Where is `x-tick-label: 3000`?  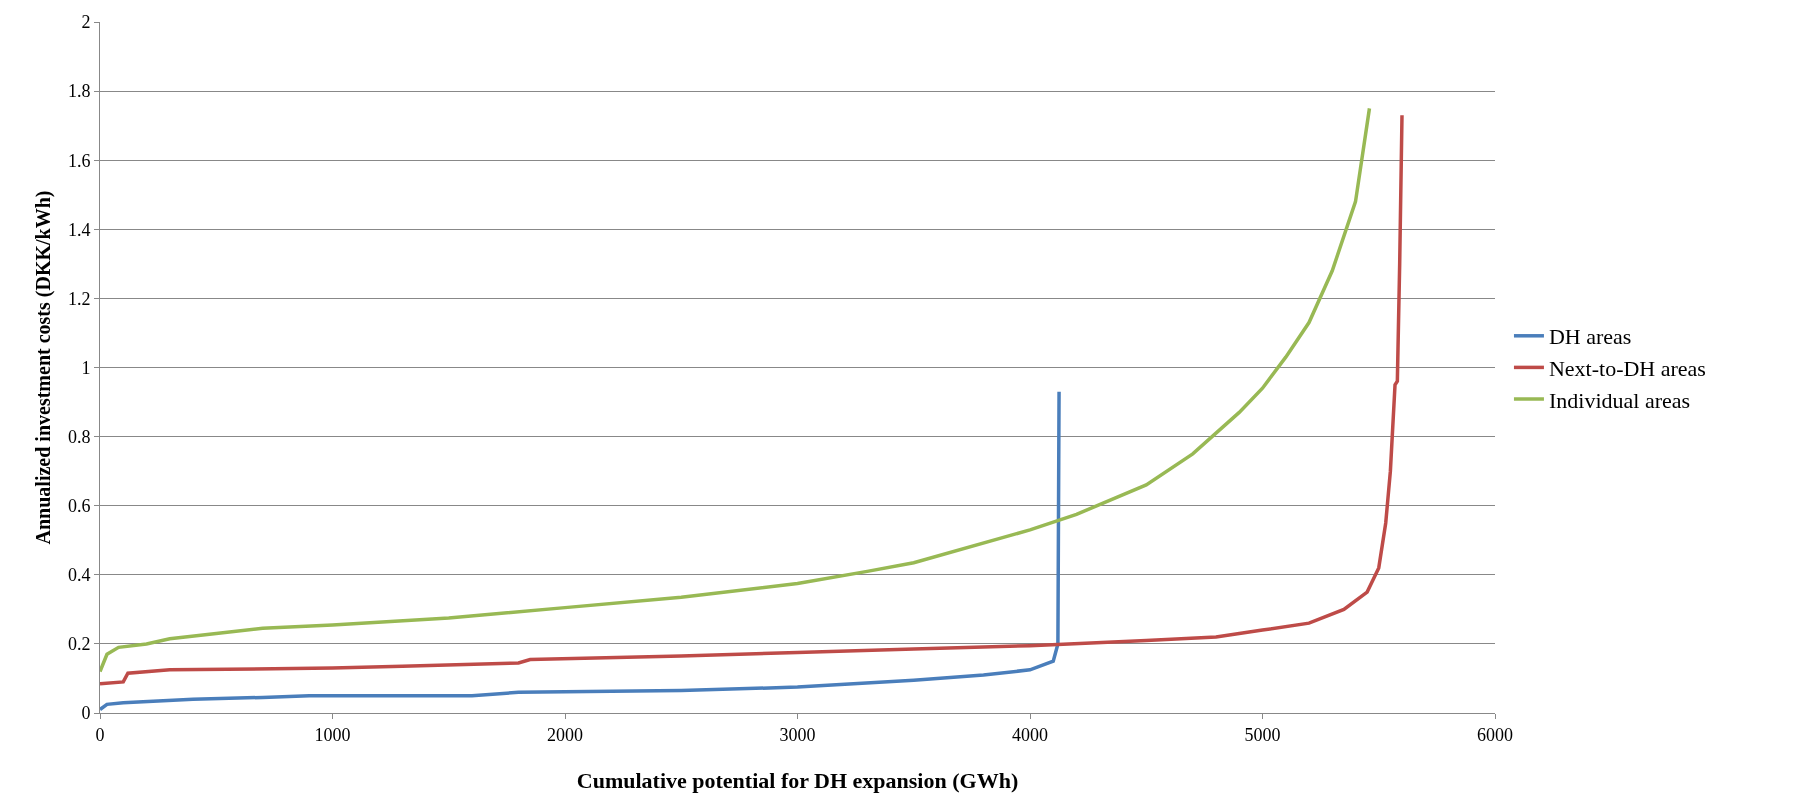
x-tick-label: 3000 is located at coordinates (797, 734).